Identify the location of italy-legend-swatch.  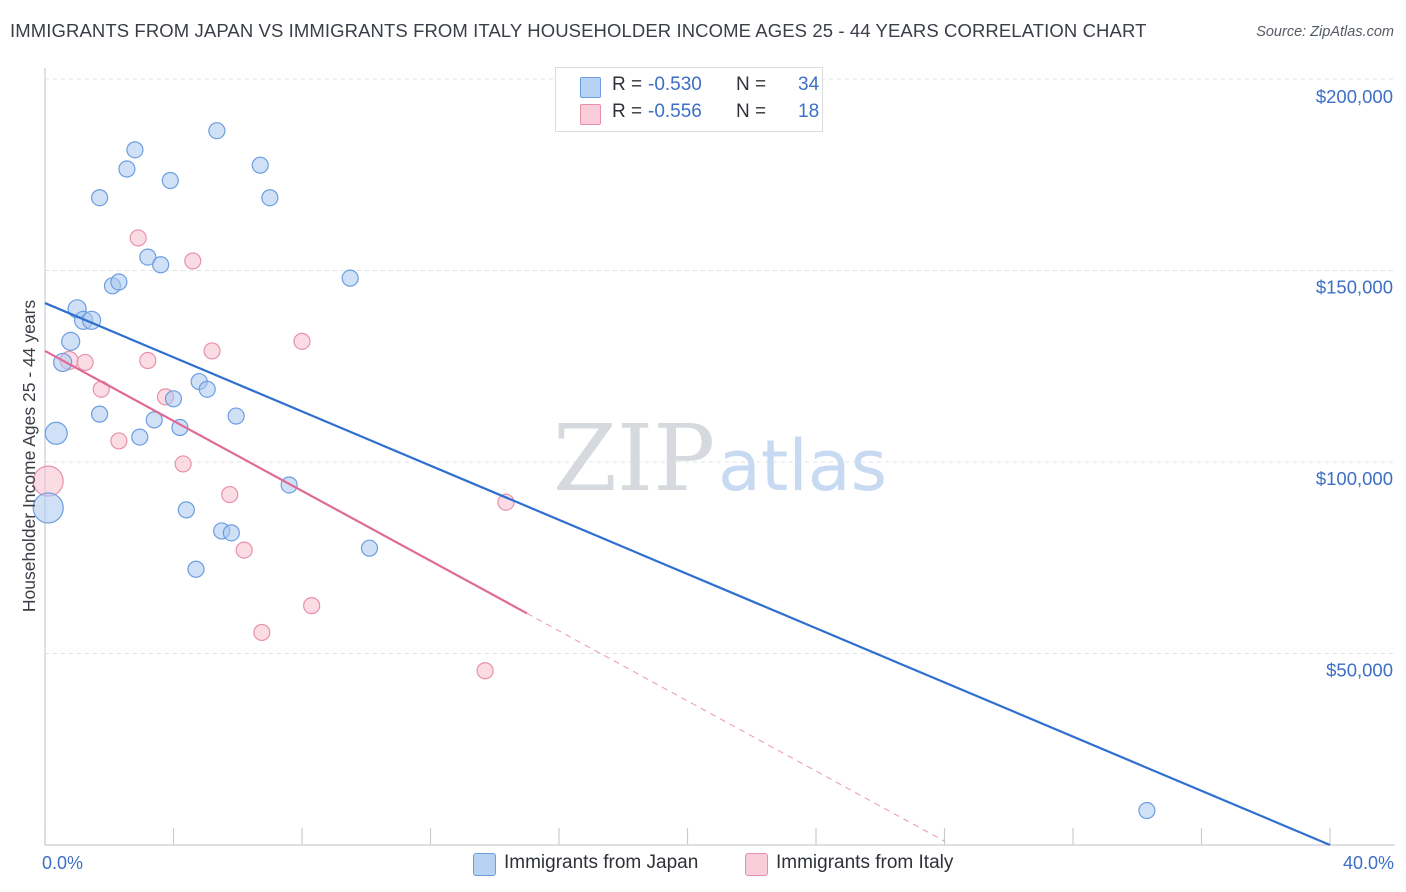
(756, 864).